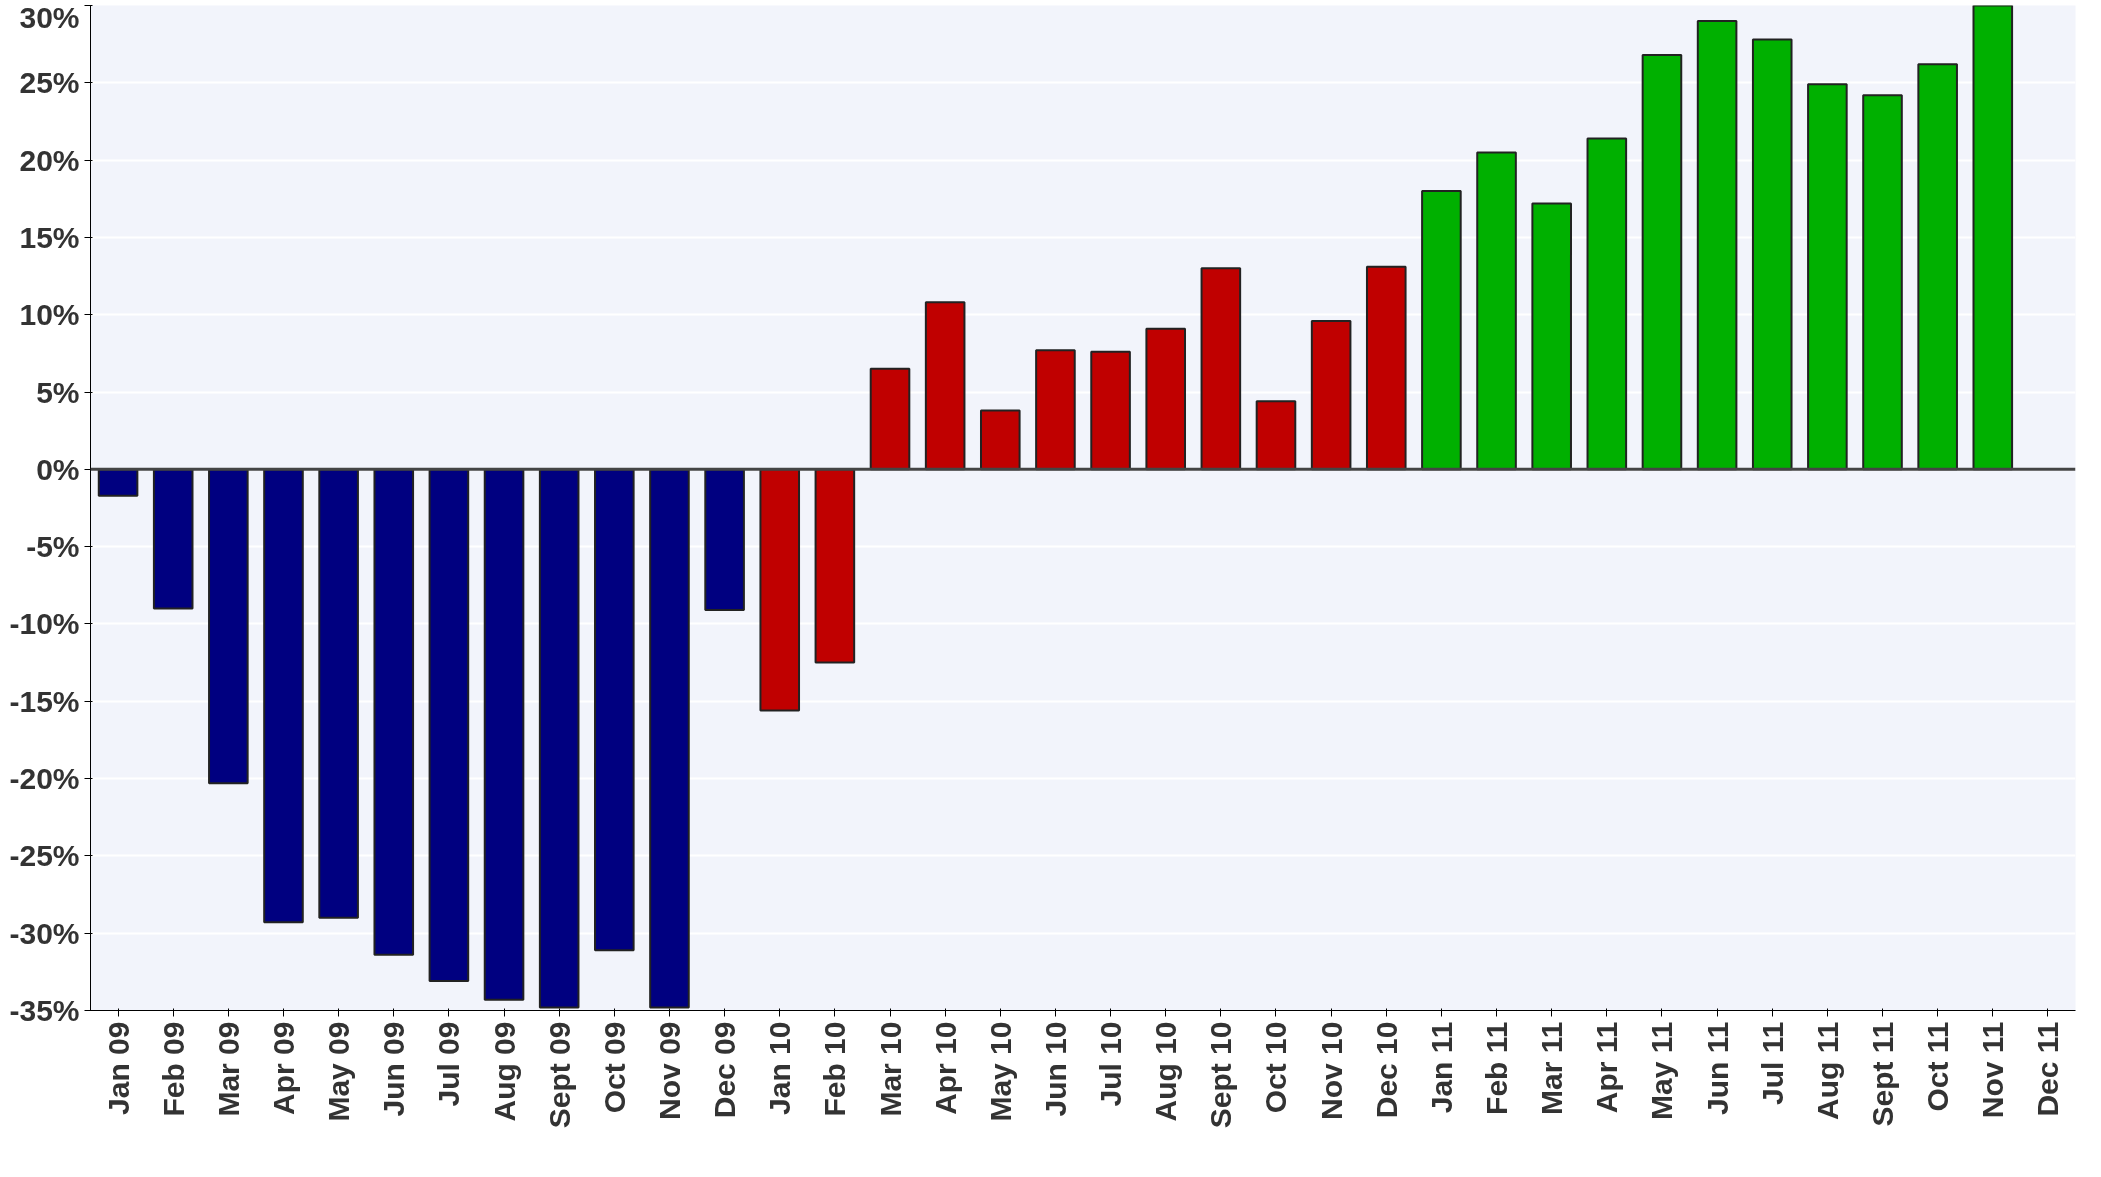 Image resolution: width=2101 pixels, height=1177 pixels. Describe the element at coordinates (1993, 1070) in the screenshot. I see `x-tick-label: Nov 11` at that location.